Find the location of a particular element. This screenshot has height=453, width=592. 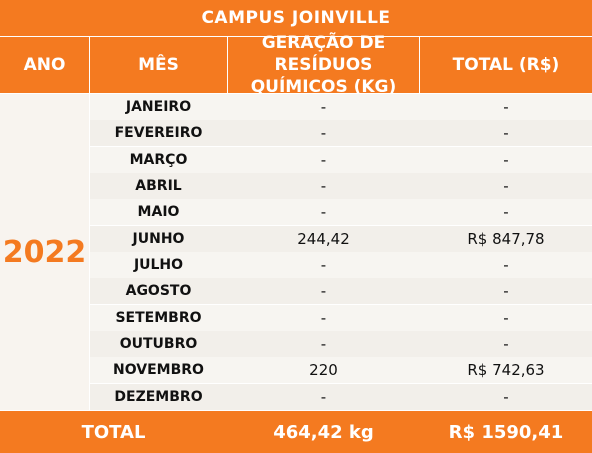

table-row: DEZEMBRO - - is located at coordinates (341, 396).